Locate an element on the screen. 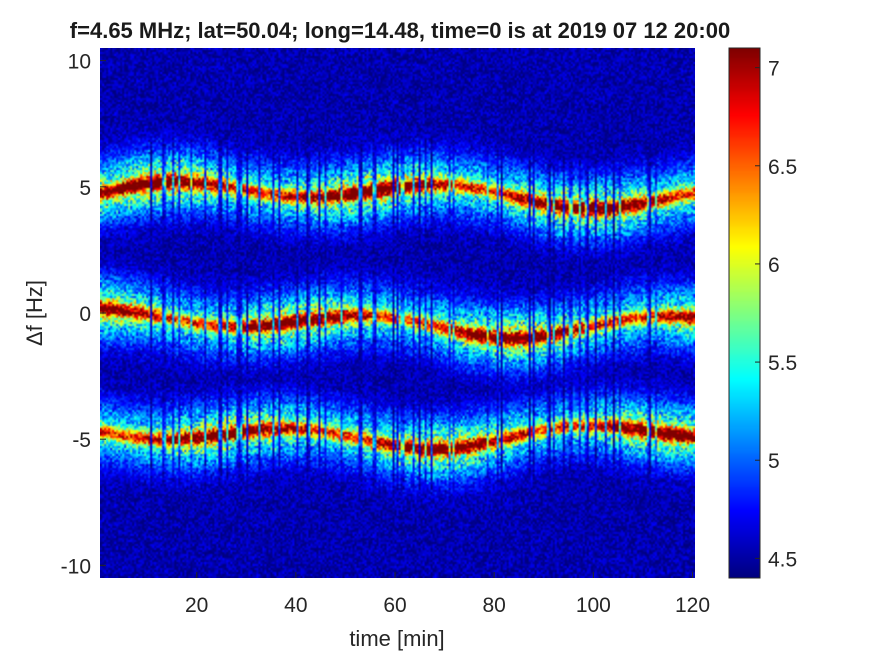 This screenshot has height=656, width=875. y-tick-label: 0 is located at coordinates (85, 314).